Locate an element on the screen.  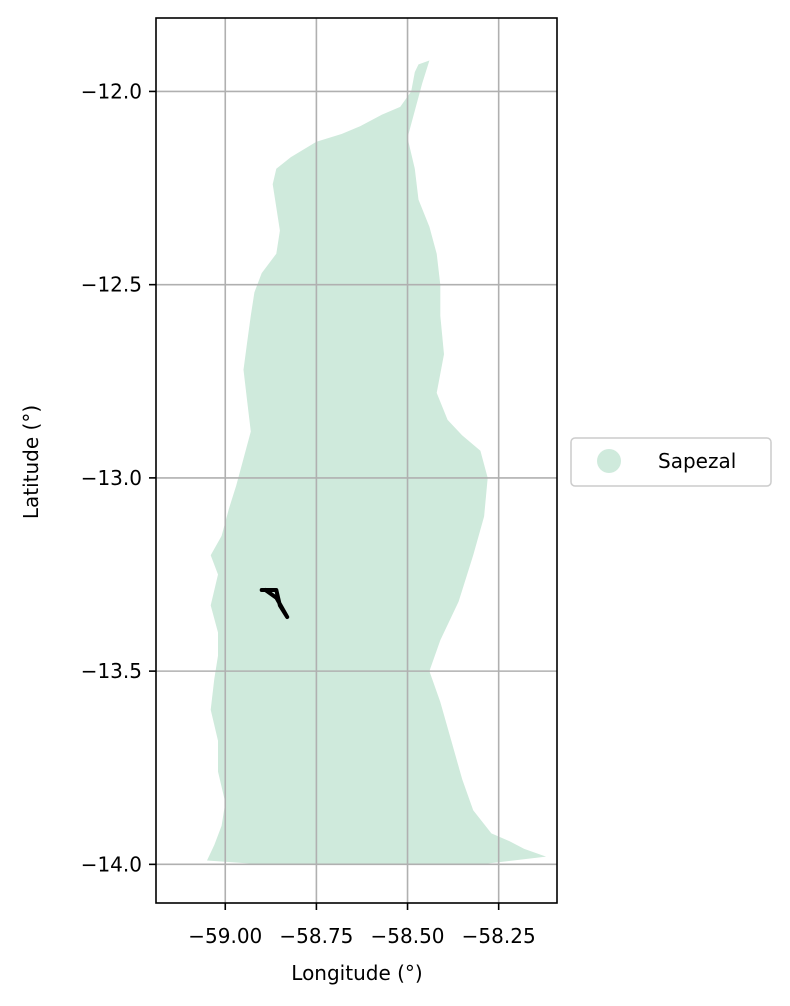
y-axis-ticks: −12.0 −12.5 −13.0 −13.5 −14.0 is located at coordinates (118, 477).